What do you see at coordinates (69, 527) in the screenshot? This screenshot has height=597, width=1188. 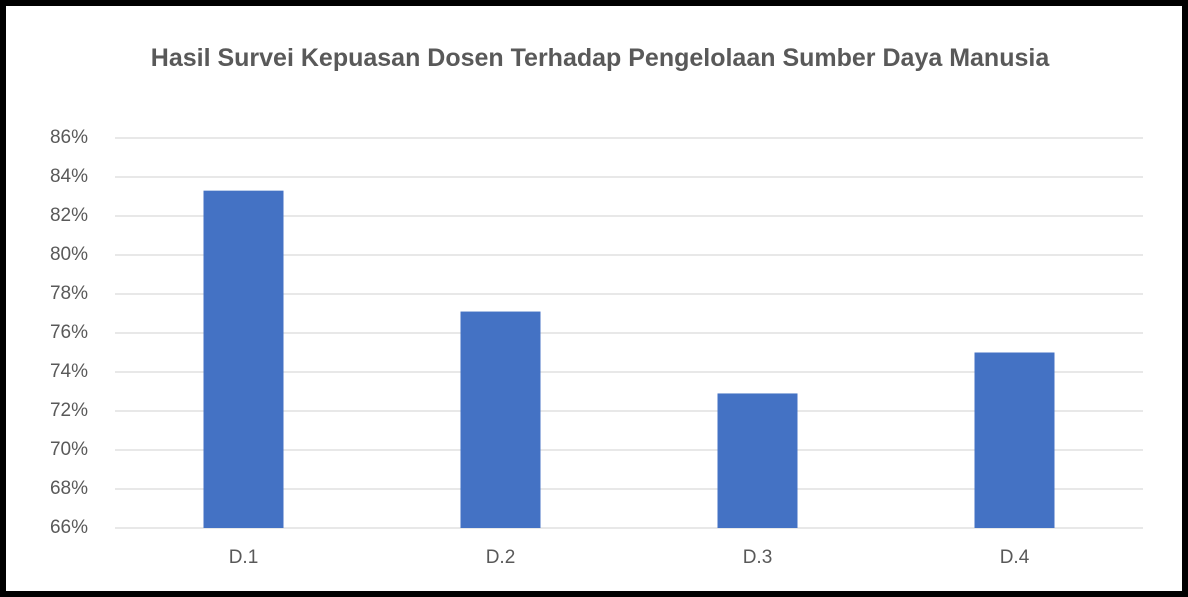 I see `y-tick-label: 66%` at bounding box center [69, 527].